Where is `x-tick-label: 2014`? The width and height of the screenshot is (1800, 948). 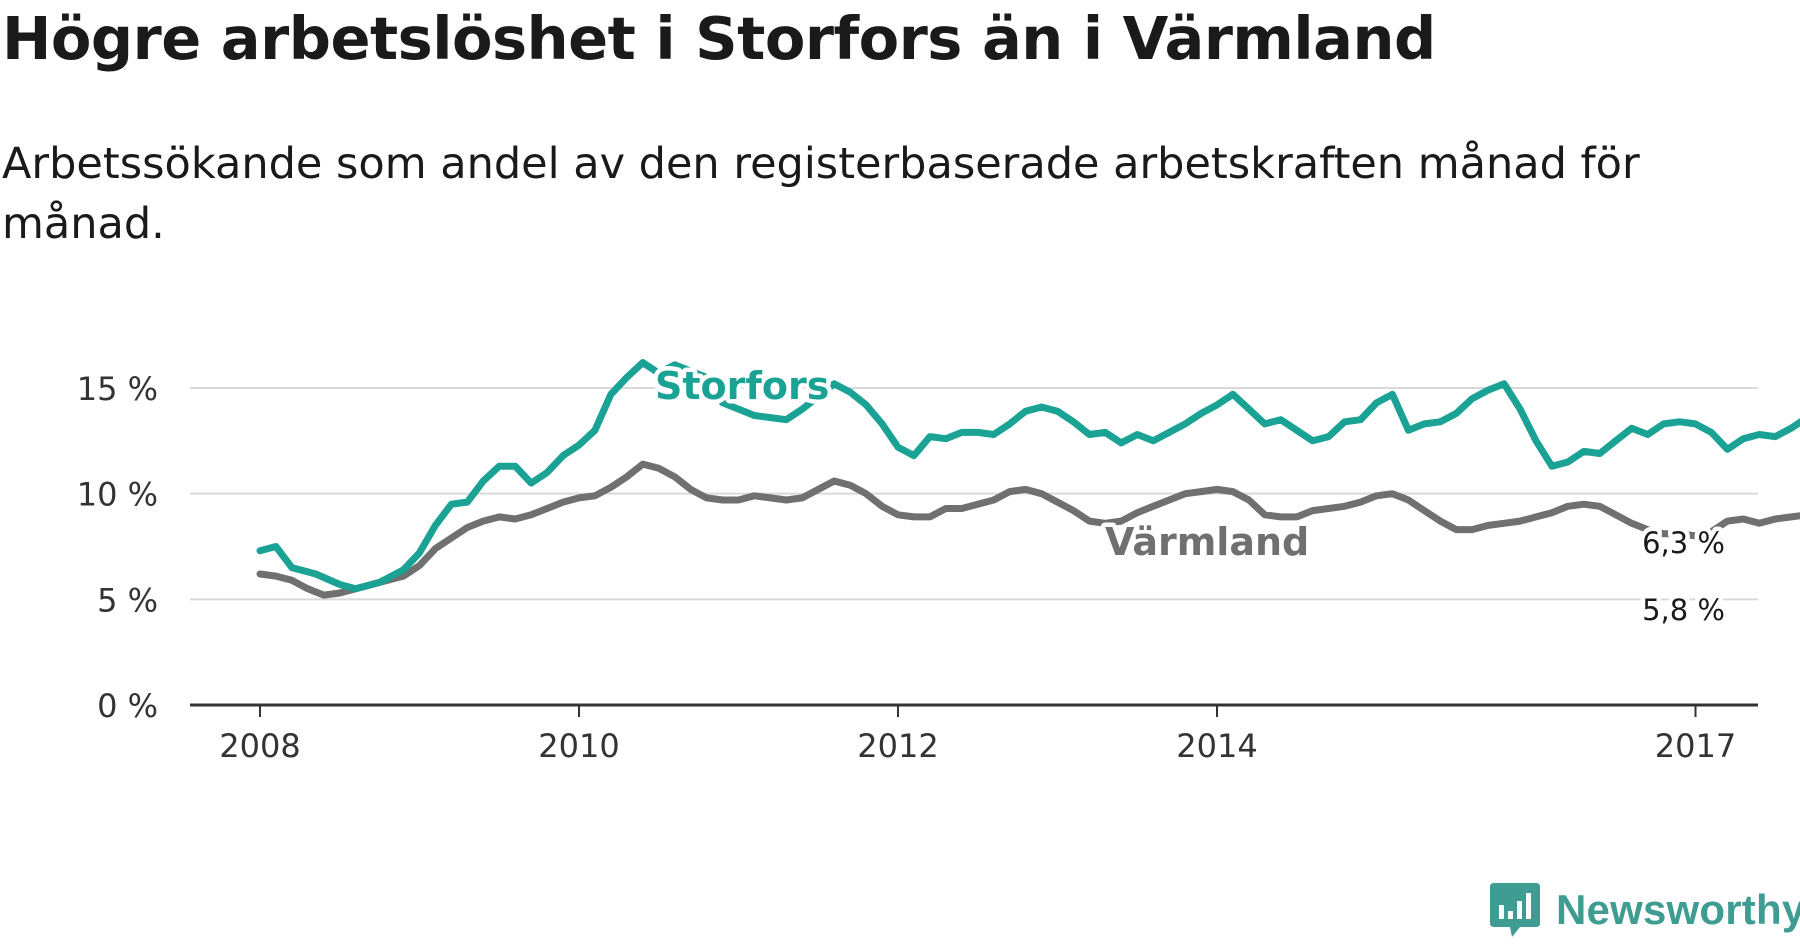
x-tick-label: 2014 is located at coordinates (1216, 746).